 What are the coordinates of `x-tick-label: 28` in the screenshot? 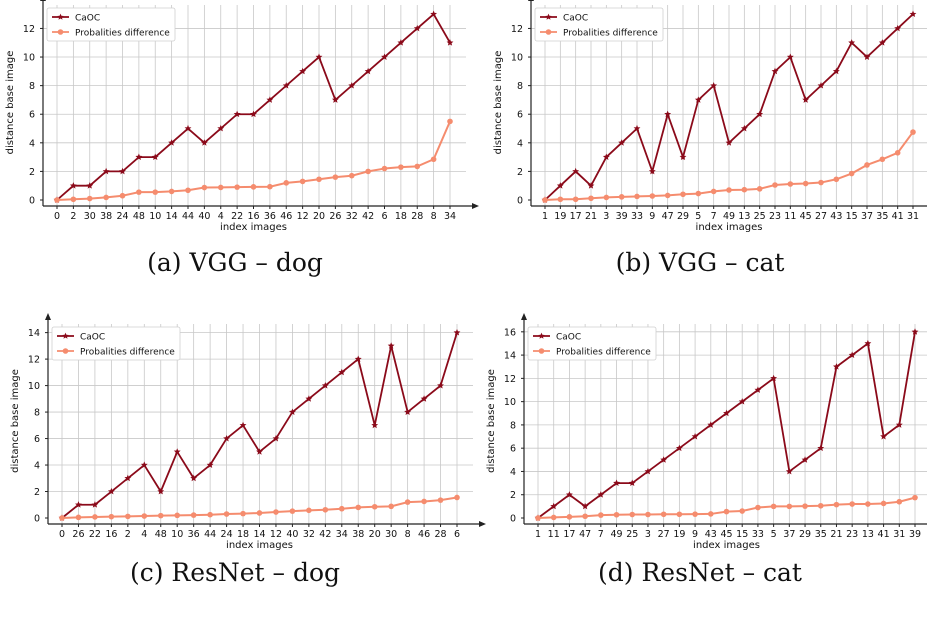 It's located at (417, 216).